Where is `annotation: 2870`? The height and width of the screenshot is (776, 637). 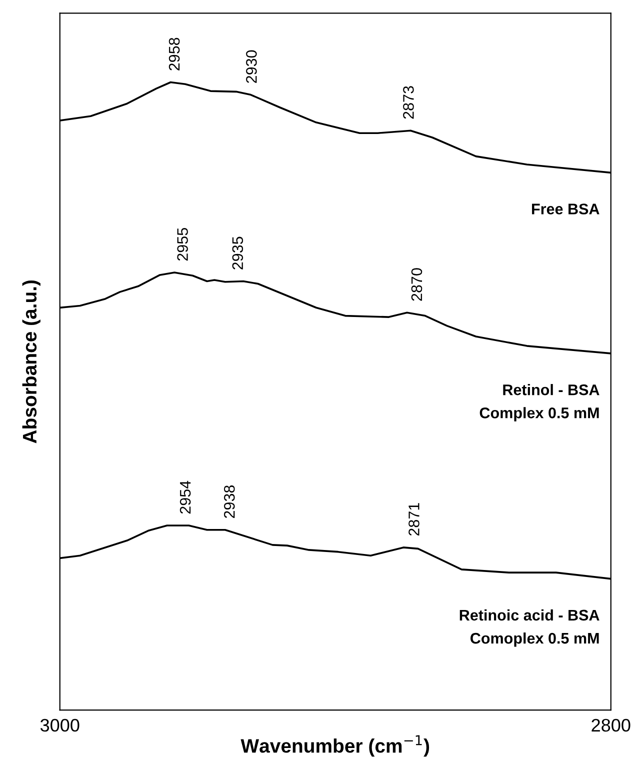
annotation: 2870 is located at coordinates (416, 284).